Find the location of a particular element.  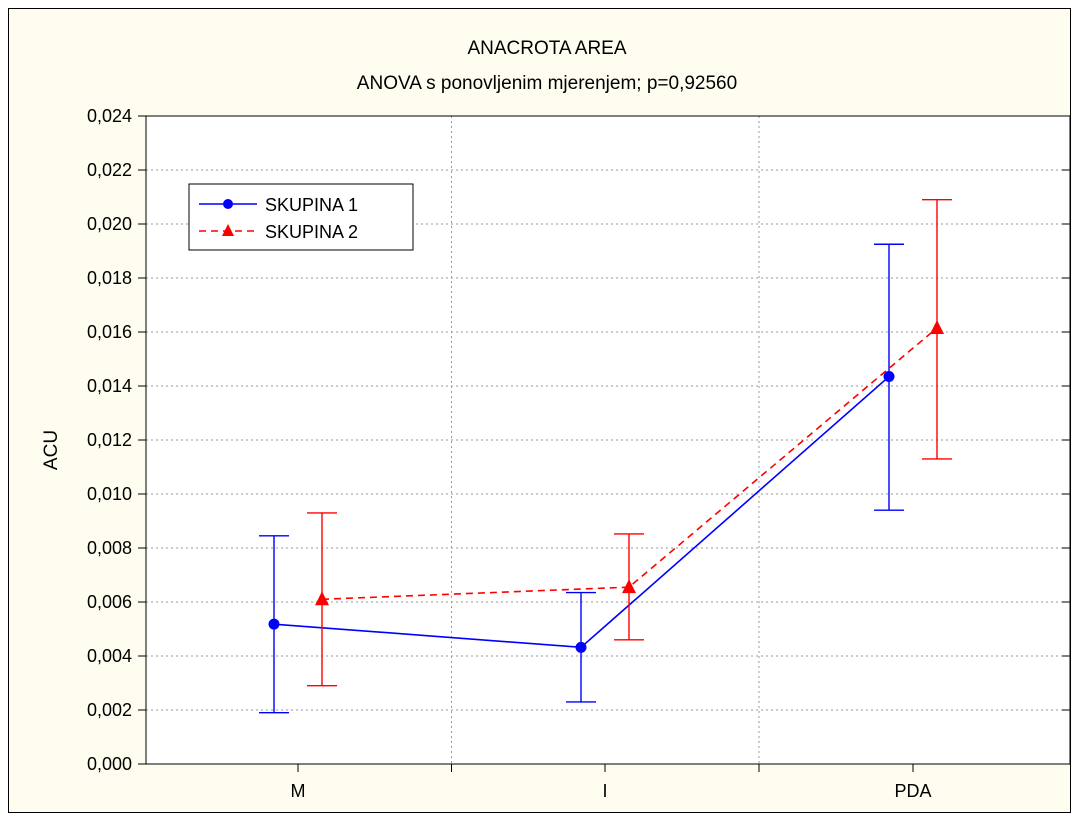

y-tick-label: 0,014 is located at coordinates (109, 386).